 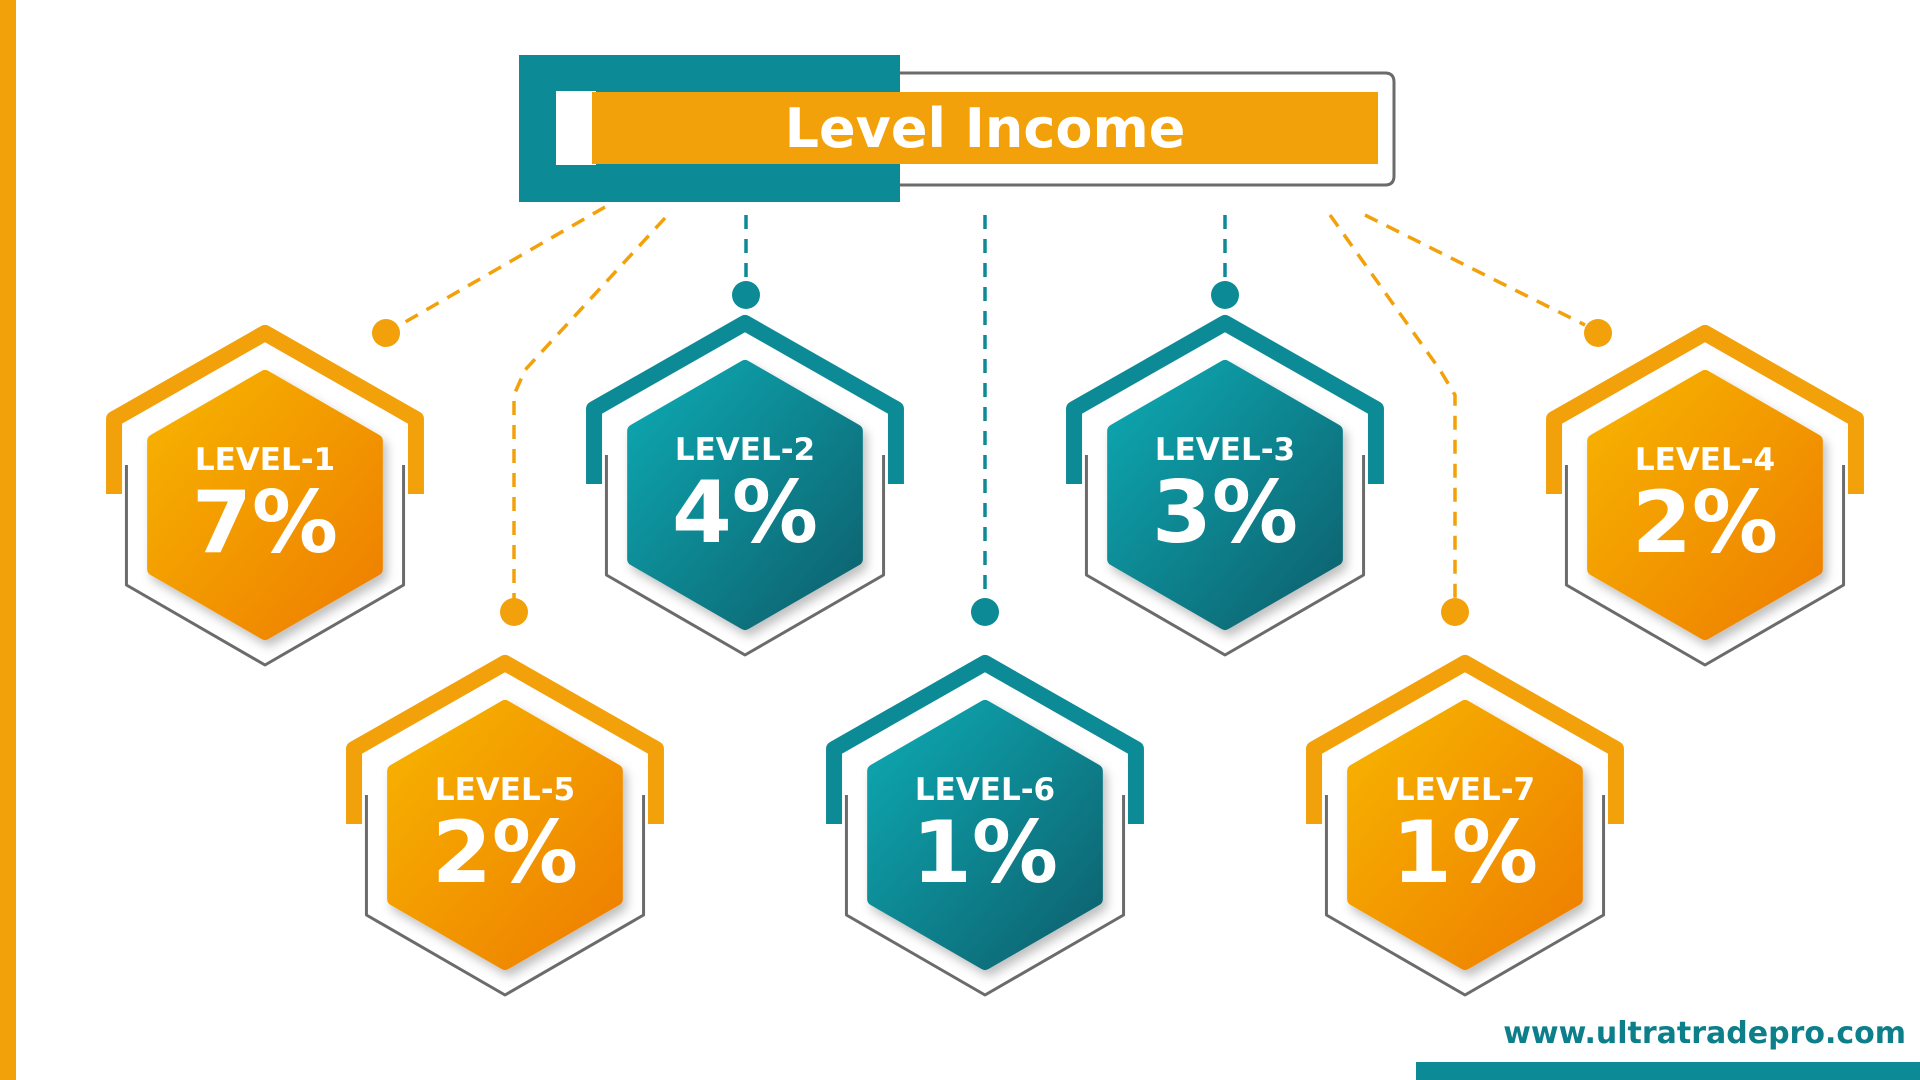 What do you see at coordinates (985, 790) in the screenshot?
I see `level-label: LEVEL-6` at bounding box center [985, 790].